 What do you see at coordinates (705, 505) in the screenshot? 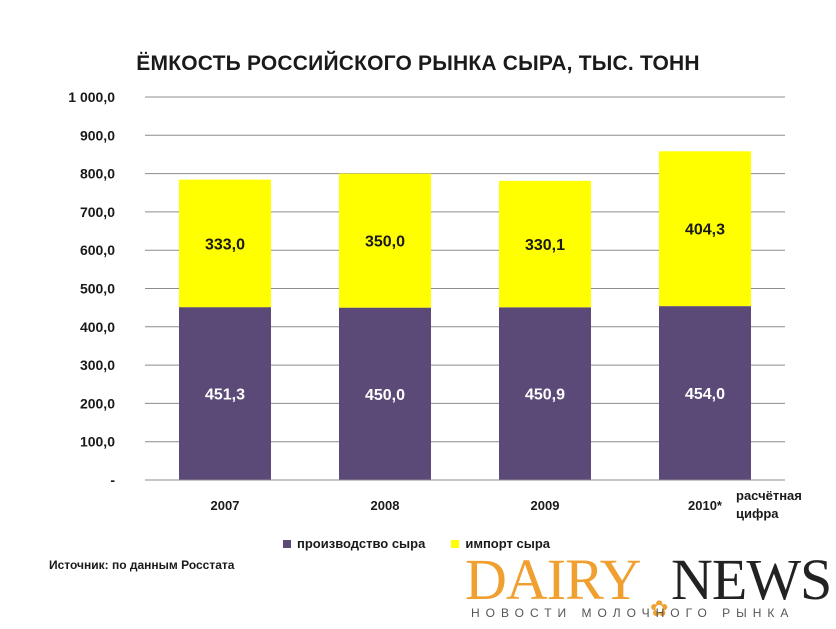
I see `x-tick-label: 2010*` at bounding box center [705, 505].